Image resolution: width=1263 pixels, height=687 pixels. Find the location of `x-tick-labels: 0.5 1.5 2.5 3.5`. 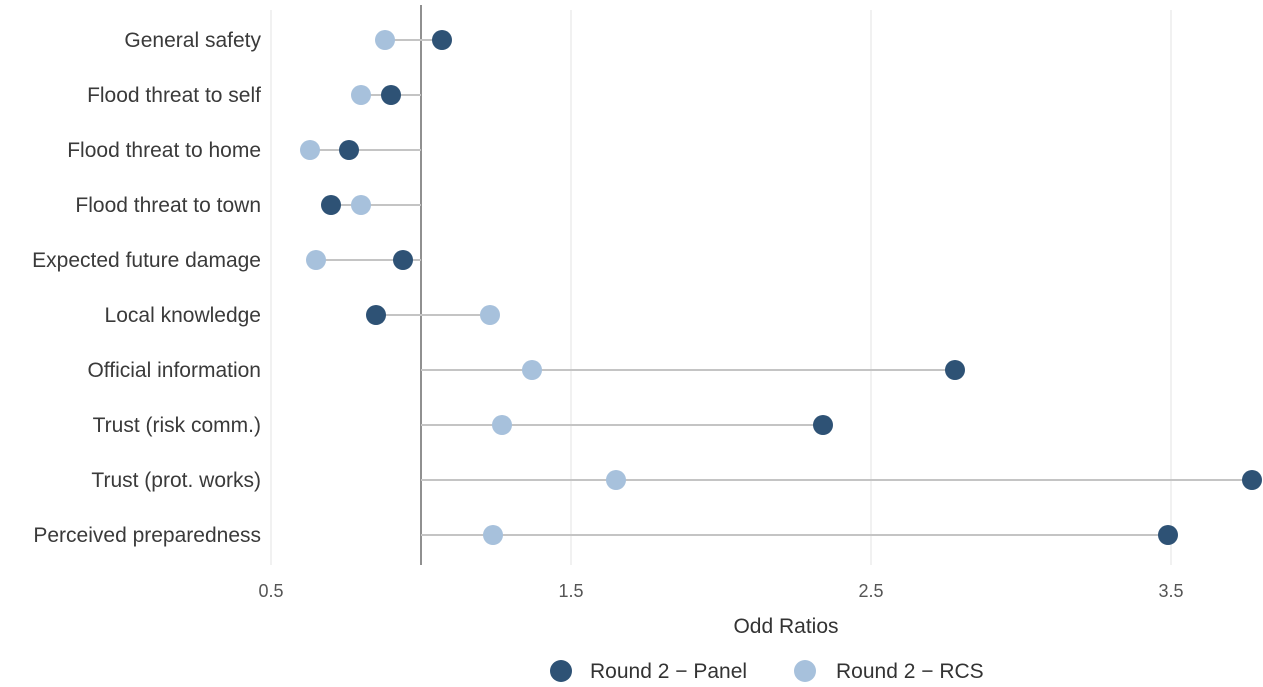

x-tick-labels: 0.5 1.5 2.5 3.5 is located at coordinates (720, 591).